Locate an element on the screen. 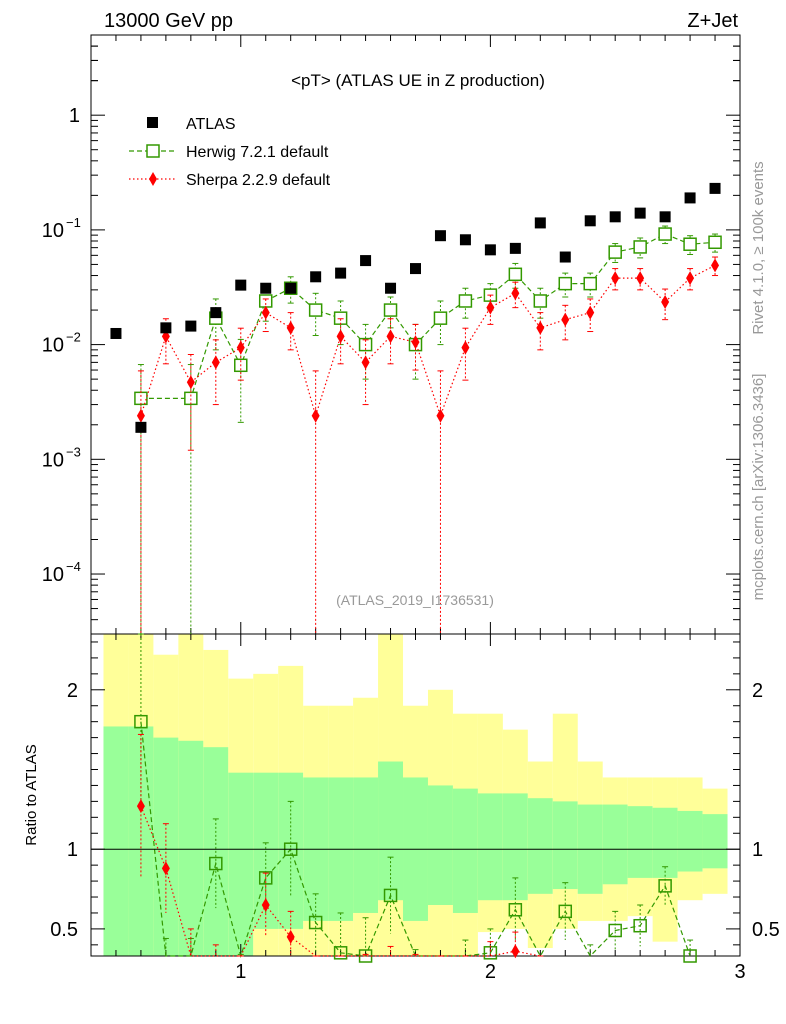 The width and height of the screenshot is (786, 1024). plot-title: <pT> (ATLAS UE in Z production) is located at coordinates (418, 80).